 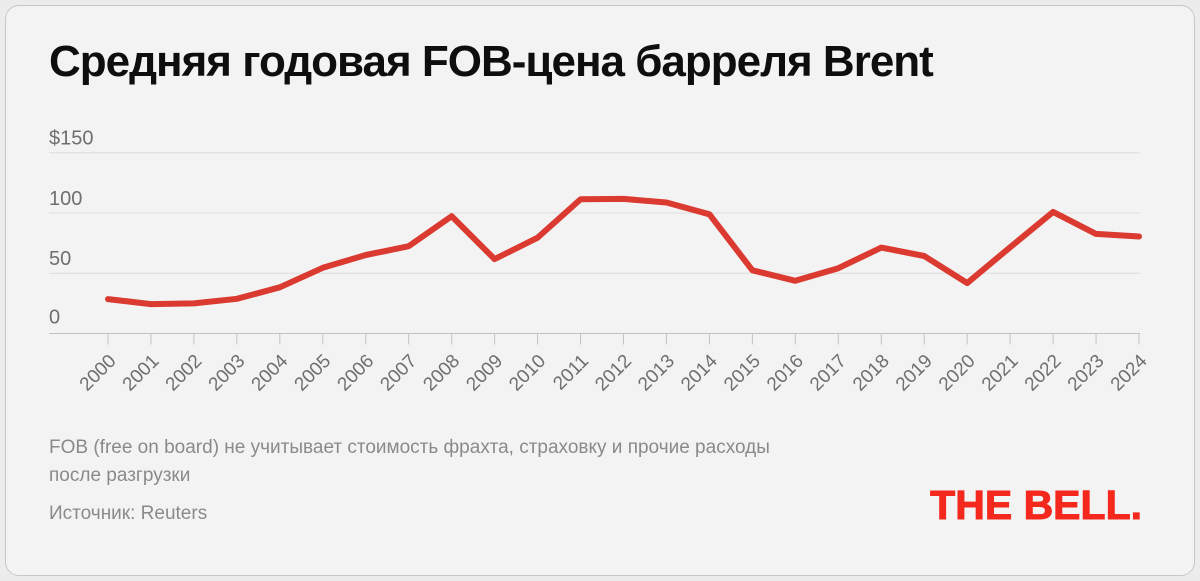 I want to click on x-tick-label: 2007, so click(x=398, y=373).